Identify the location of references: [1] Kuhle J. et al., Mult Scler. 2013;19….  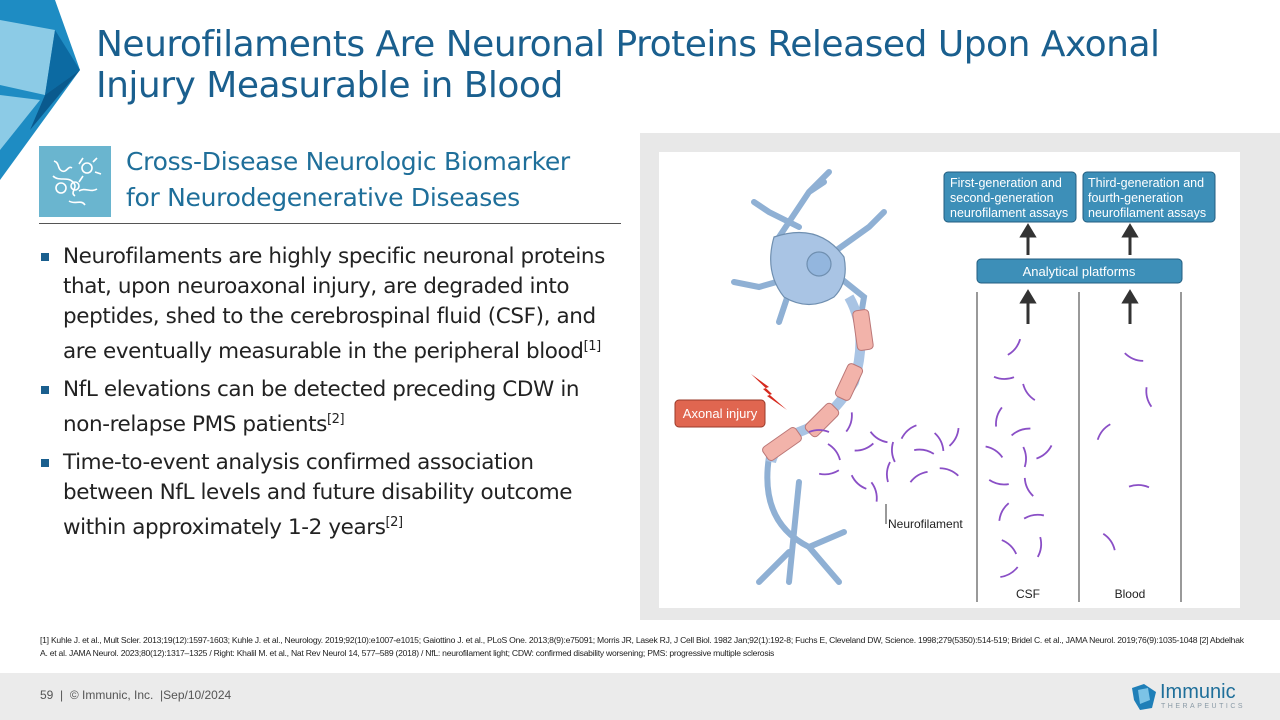
(642, 646).